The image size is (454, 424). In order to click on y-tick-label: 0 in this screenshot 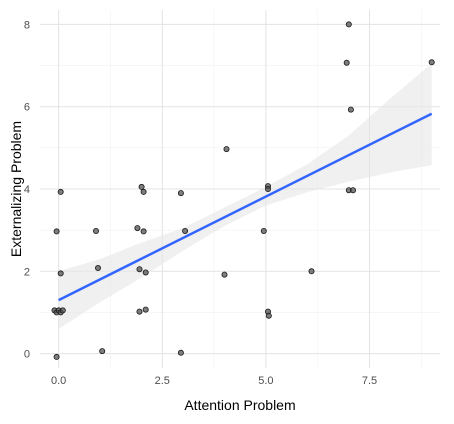, I will do `click(27, 355)`.